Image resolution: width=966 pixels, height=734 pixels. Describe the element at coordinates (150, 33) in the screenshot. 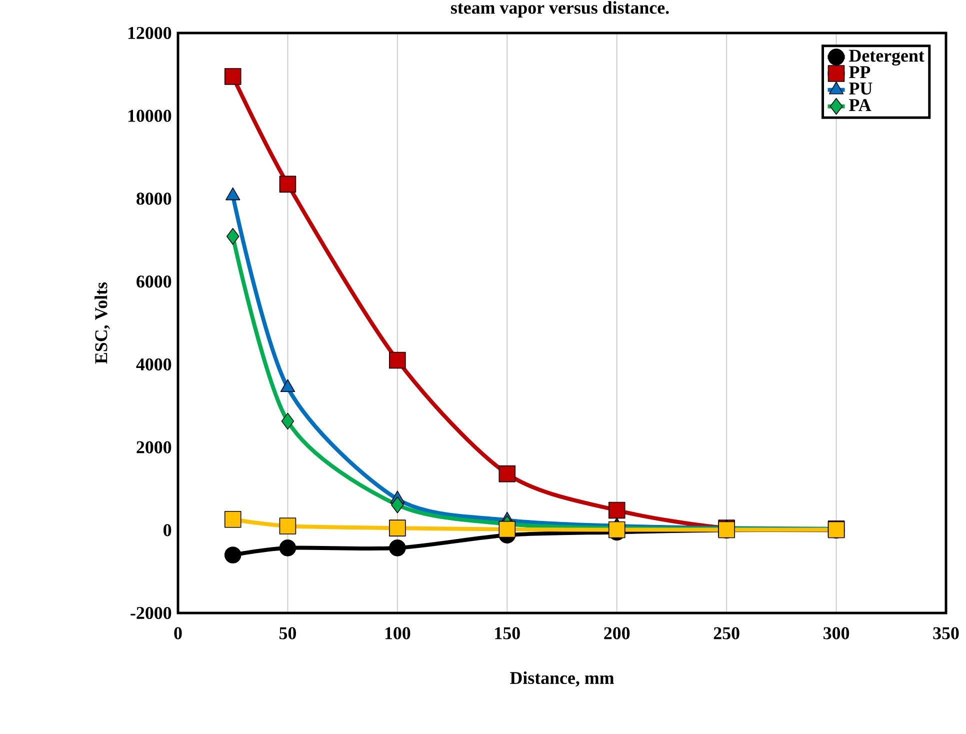

I see `y-tick-label: 12000` at that location.